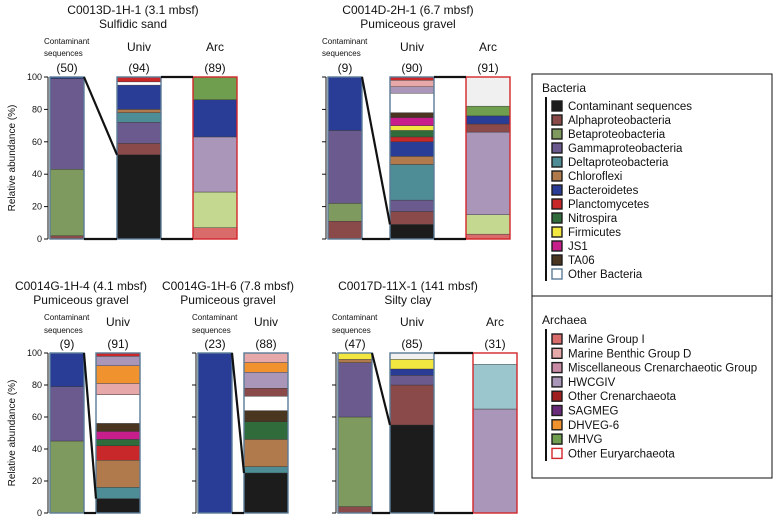  What do you see at coordinates (625, 149) in the screenshot?
I see `legend-label: Gammaproteobacteria` at bounding box center [625, 149].